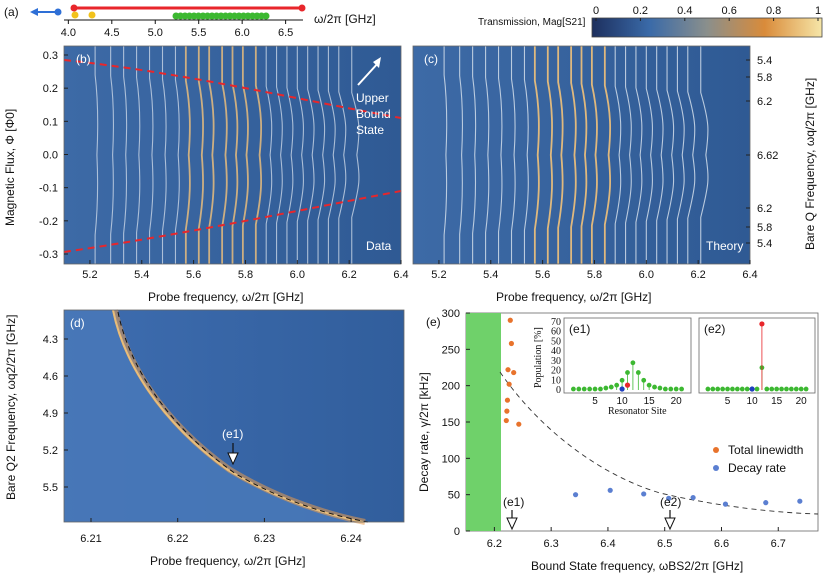 This screenshot has width=830, height=576. What do you see at coordinates (664, 544) in the screenshot?
I see `panel-e-x-tick-label: 6.5` at bounding box center [664, 544].